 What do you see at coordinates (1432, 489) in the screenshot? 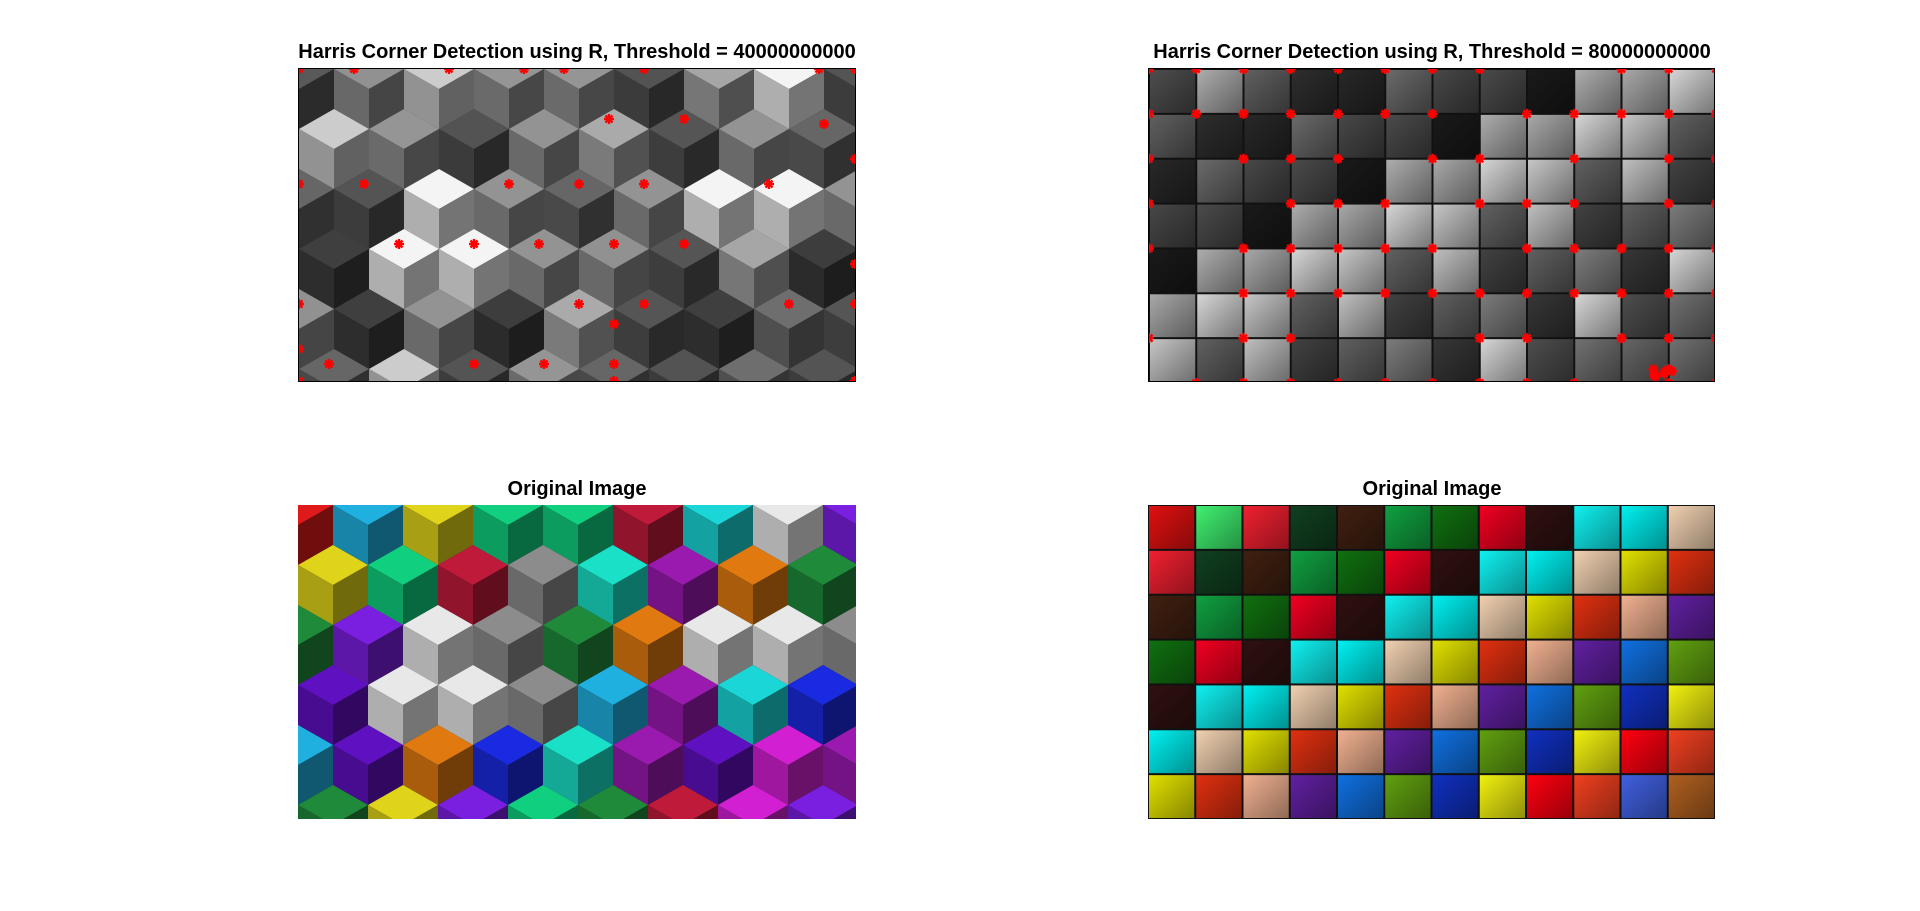
I see `panel-title-bottom-right: Original Image` at bounding box center [1432, 489].